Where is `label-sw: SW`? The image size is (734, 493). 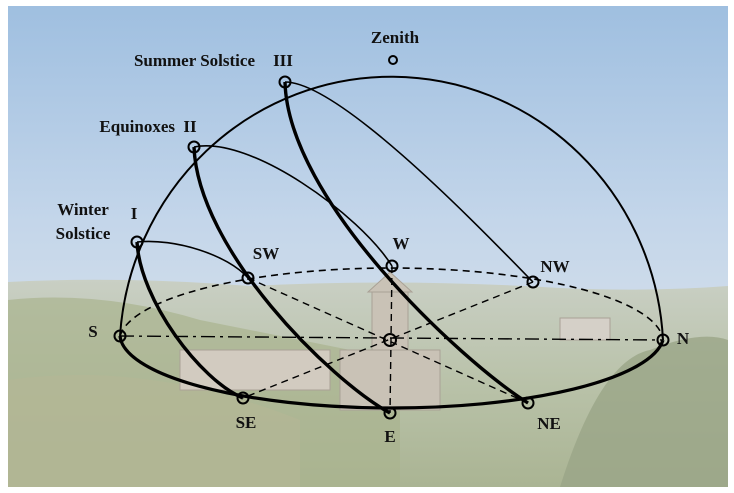
label-sw: SW is located at coordinates (266, 253).